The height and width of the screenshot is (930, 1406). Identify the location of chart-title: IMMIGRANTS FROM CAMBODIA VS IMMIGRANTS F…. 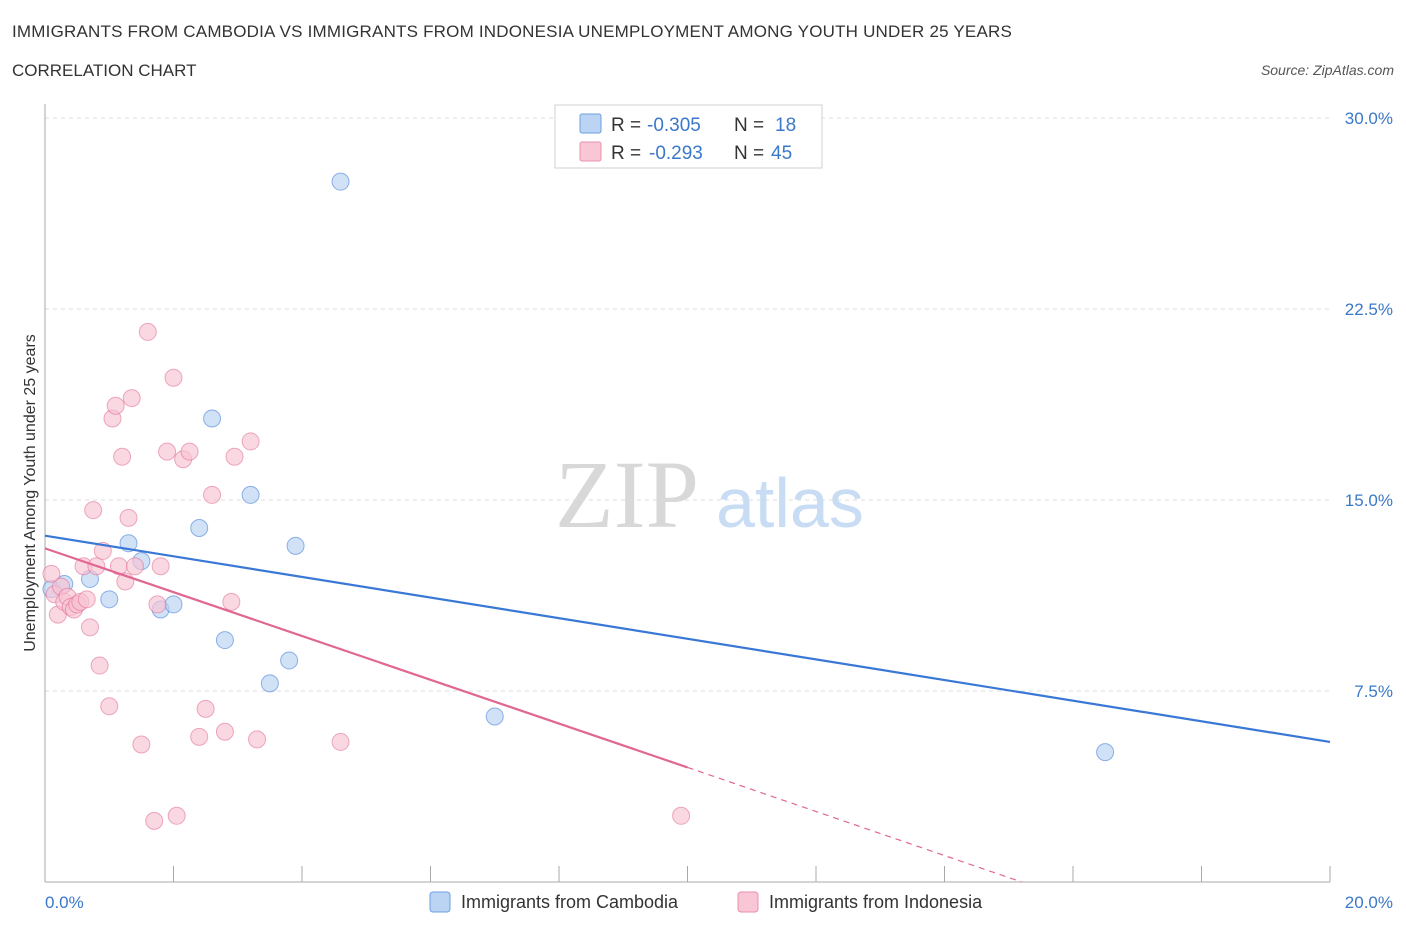
(512, 31).